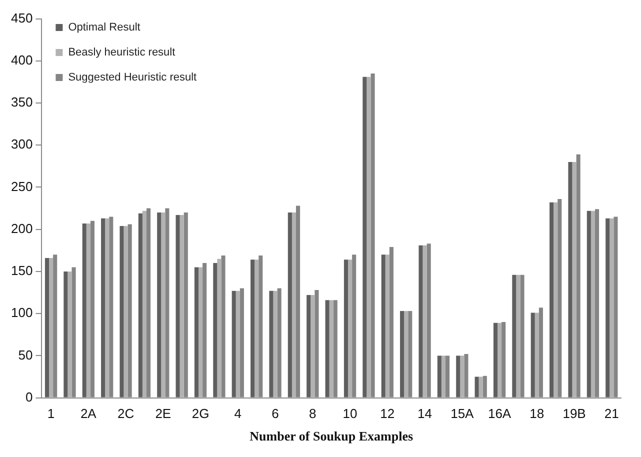  I want to click on x-tick-label: 16A, so click(500, 414).